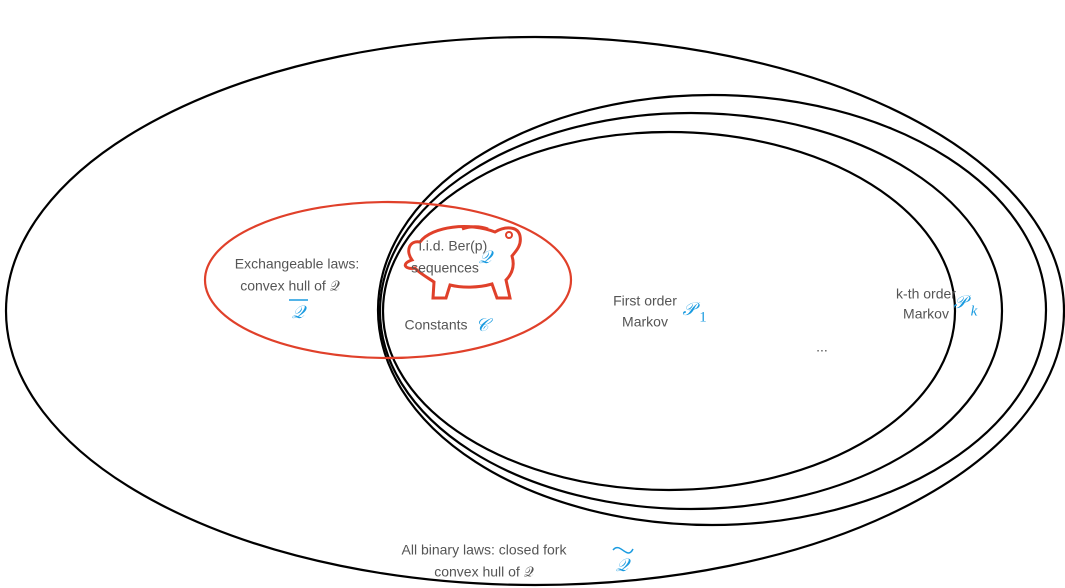  I want to click on first-order-line: First order, so click(645, 301).